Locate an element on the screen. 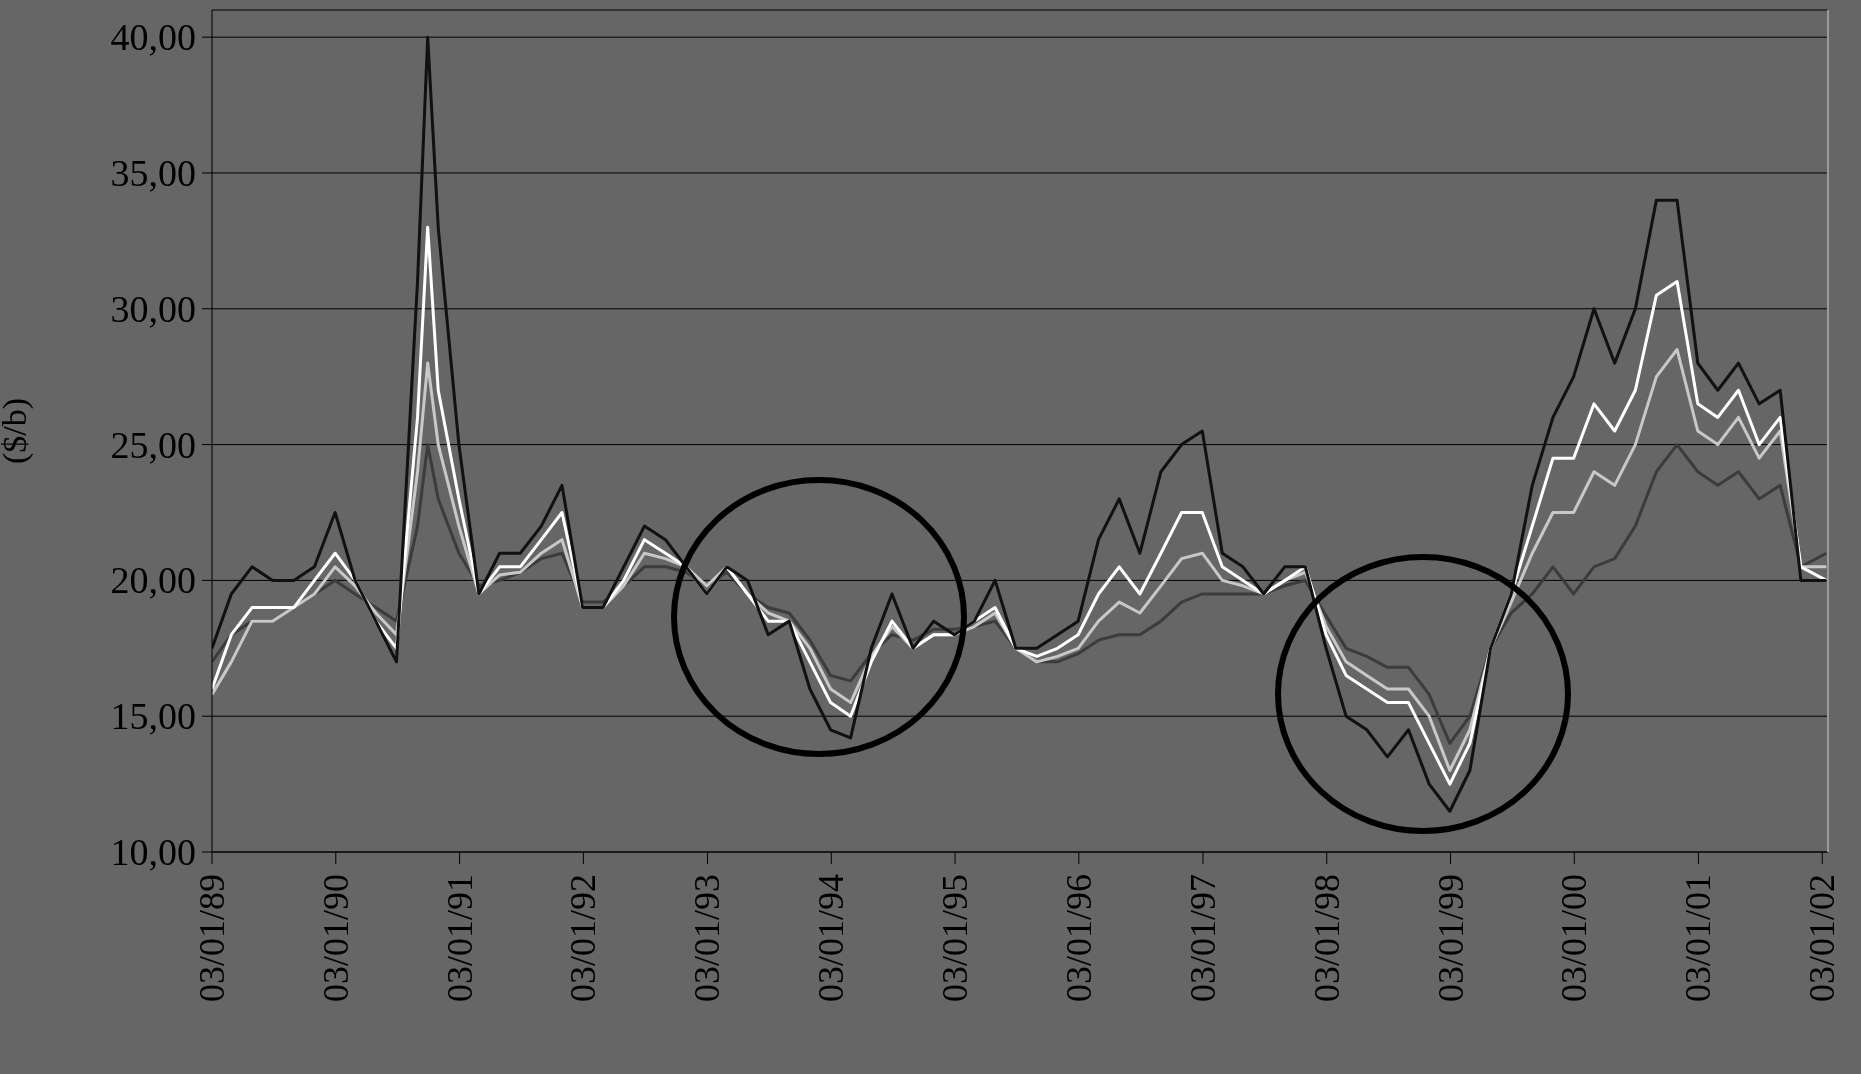 The width and height of the screenshot is (1861, 1074). x-tick-label: 03/01/90 is located at coordinates (335, 938).